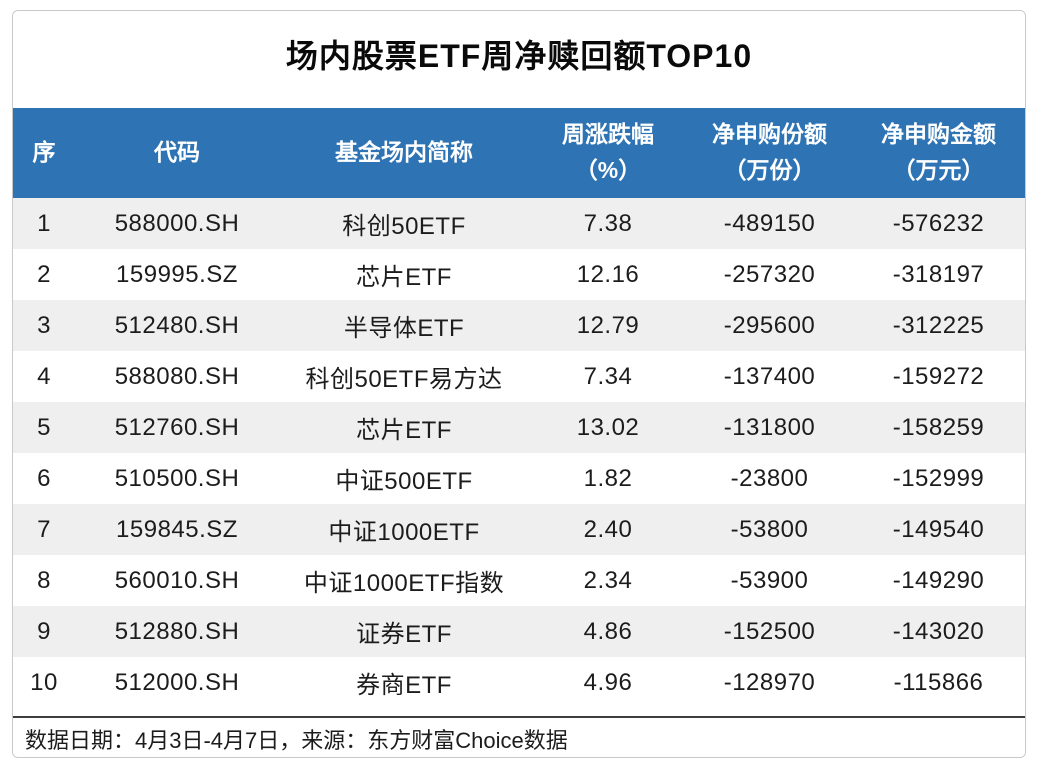 This screenshot has width=1037, height=773. I want to click on table-row: 7 159845.SZ 中证1000ETF 2.40 -53800 -149540, so click(519, 529).